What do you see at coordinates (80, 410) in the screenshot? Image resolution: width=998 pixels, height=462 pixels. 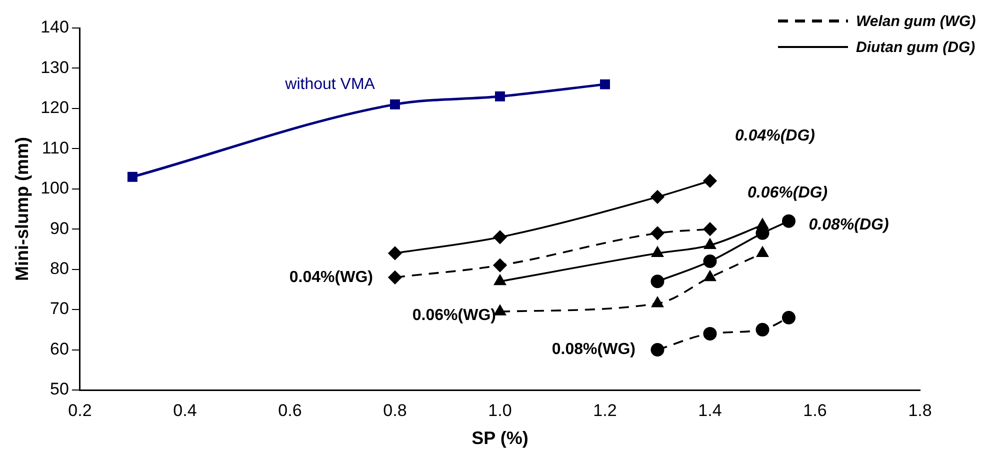 I see `x-tick-label: 0.2` at bounding box center [80, 410].